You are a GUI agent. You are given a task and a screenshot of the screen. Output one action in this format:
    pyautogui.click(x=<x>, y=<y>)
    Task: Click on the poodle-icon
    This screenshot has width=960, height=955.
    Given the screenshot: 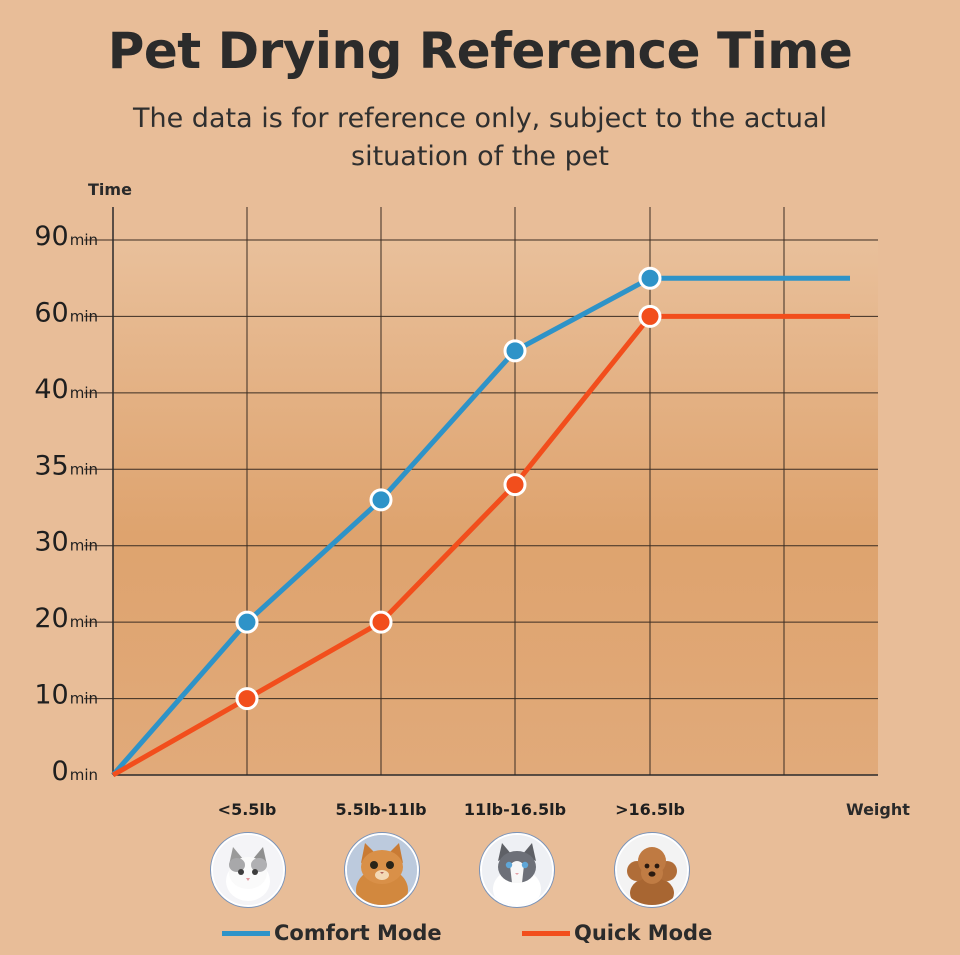 What is the action you would take?
    pyautogui.click(x=652, y=870)
    